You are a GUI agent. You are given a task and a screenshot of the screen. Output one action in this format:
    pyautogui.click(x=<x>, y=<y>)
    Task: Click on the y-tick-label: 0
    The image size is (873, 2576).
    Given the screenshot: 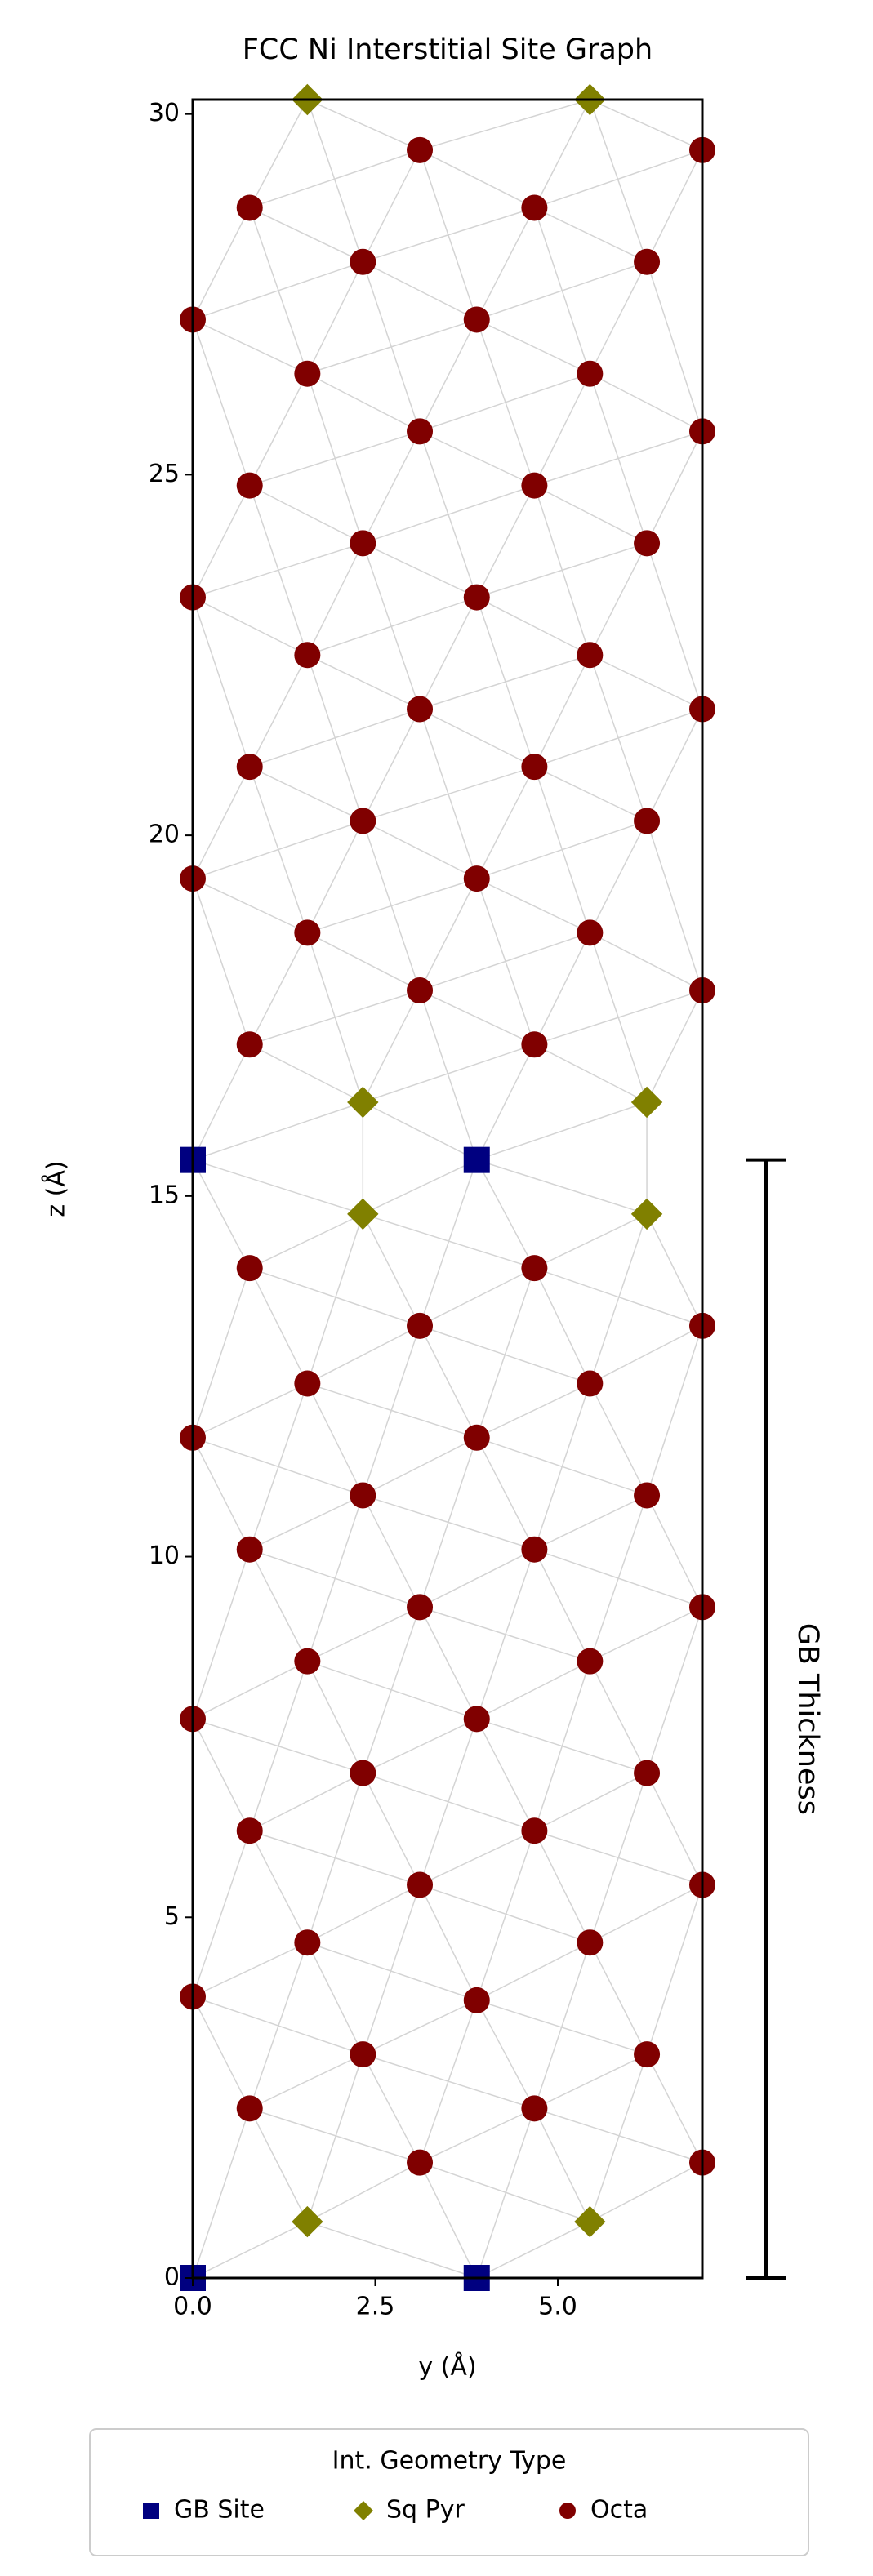 What is the action you would take?
    pyautogui.click(x=172, y=2278)
    